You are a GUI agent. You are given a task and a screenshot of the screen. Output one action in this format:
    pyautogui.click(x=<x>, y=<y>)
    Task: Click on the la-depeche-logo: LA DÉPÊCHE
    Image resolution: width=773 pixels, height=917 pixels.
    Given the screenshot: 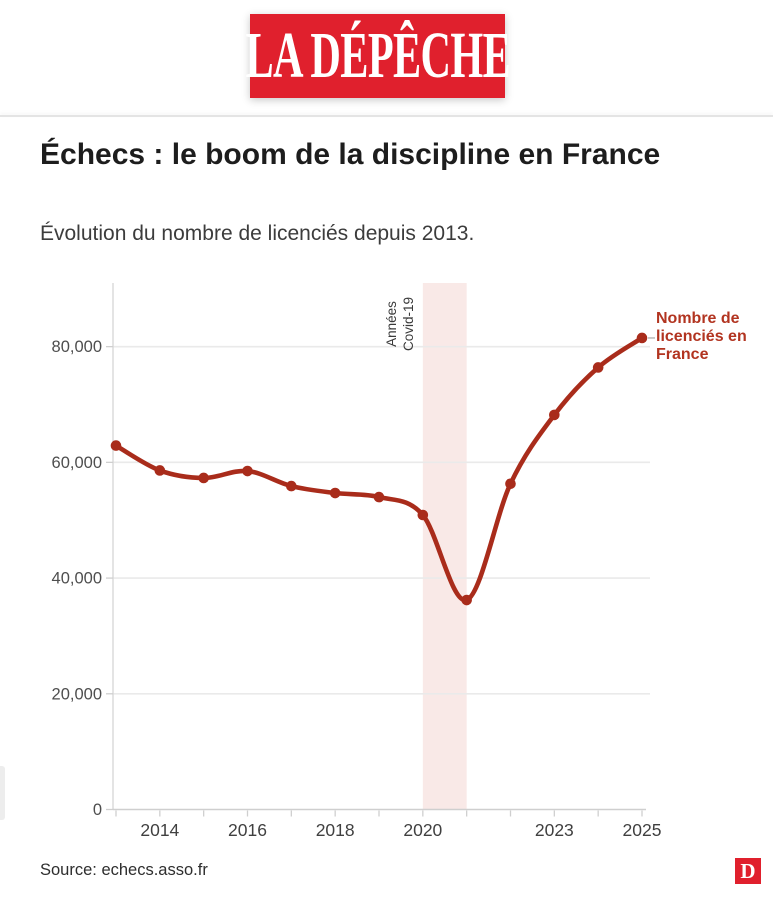 What is the action you would take?
    pyautogui.click(x=377, y=56)
    